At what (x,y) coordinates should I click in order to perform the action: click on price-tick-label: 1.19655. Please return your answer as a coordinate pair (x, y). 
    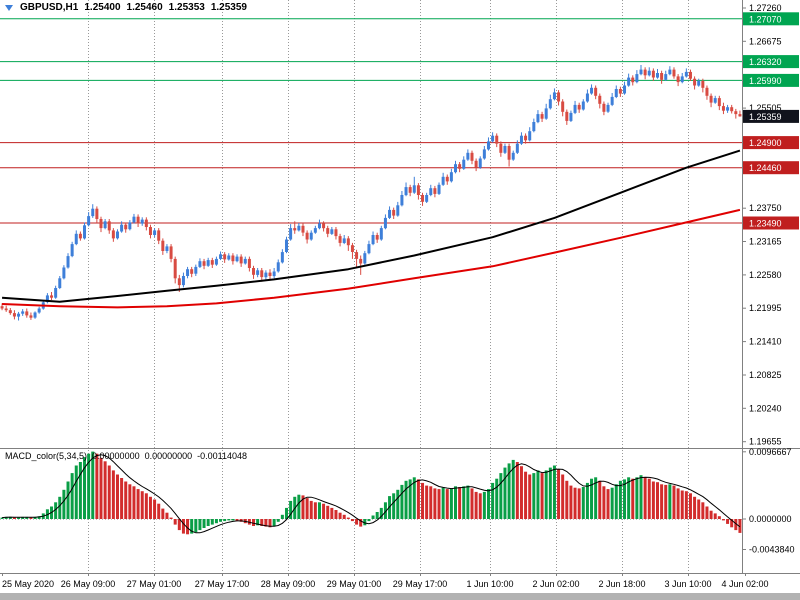
    Looking at the image, I should click on (765, 442).